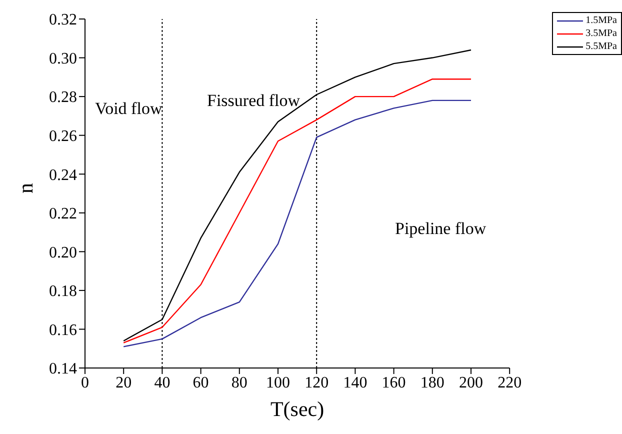  What do you see at coordinates (510, 383) in the screenshot?
I see `x-tick-label: 220` at bounding box center [510, 383].